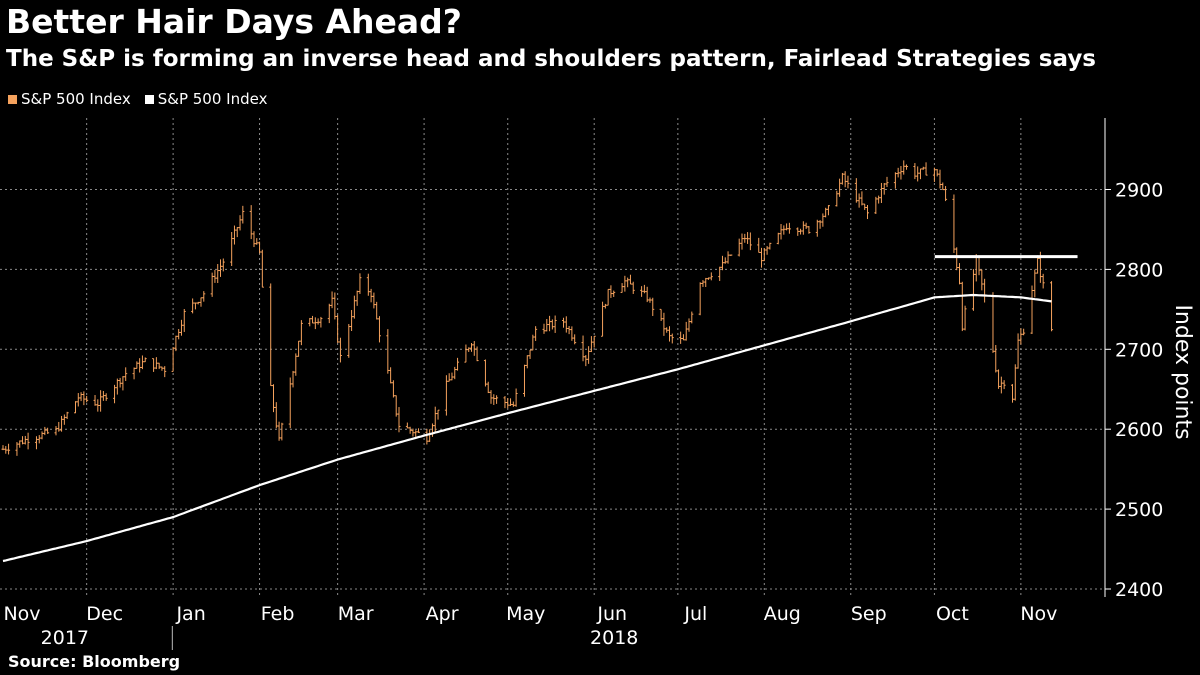 The height and width of the screenshot is (675, 1200). What do you see at coordinates (869, 614) in the screenshot?
I see `x-tick-label: Sep` at bounding box center [869, 614].